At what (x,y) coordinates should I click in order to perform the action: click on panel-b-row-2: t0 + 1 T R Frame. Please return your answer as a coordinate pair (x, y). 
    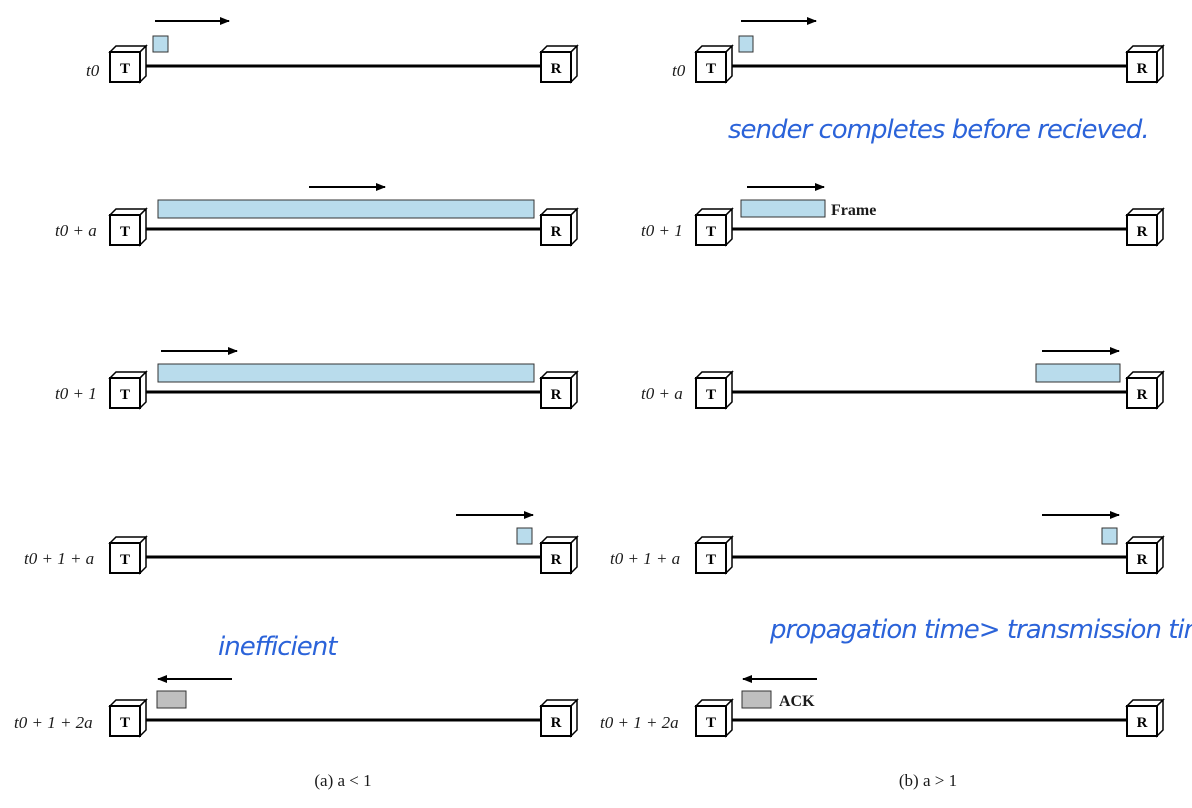
    Looking at the image, I should click on (903, 215).